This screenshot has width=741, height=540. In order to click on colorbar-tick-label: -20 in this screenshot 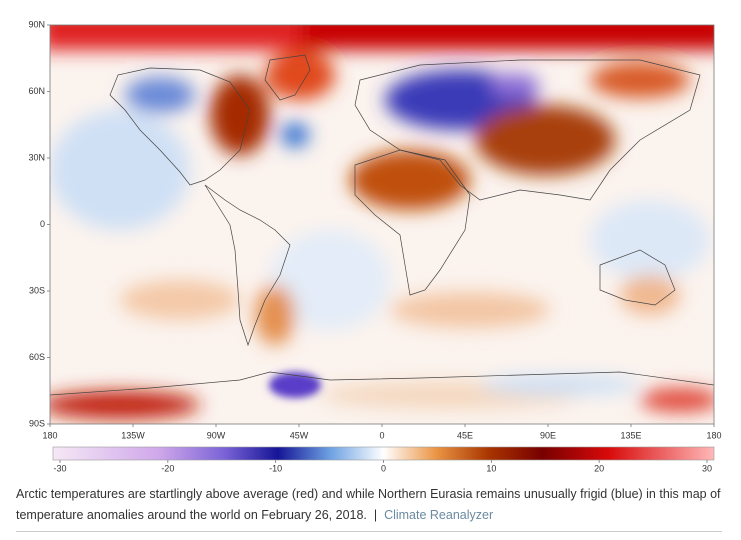, I will do `click(167, 468)`.